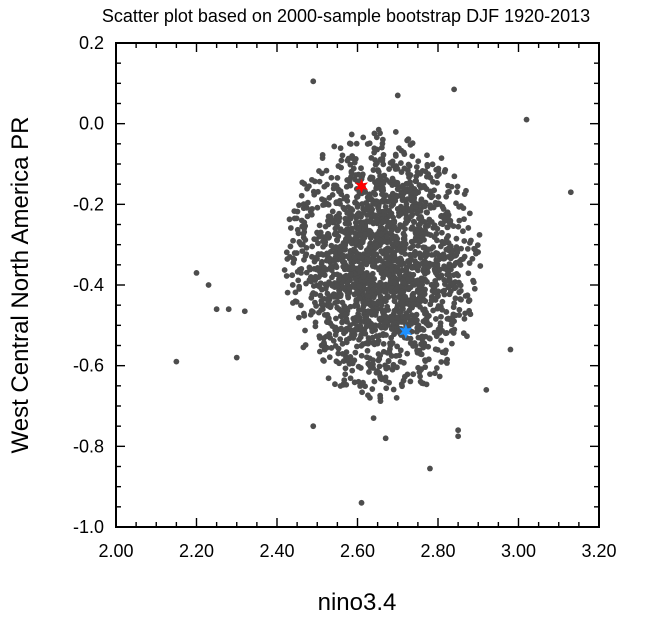  I want to click on x-tick-label: 2.80, so click(437, 551).